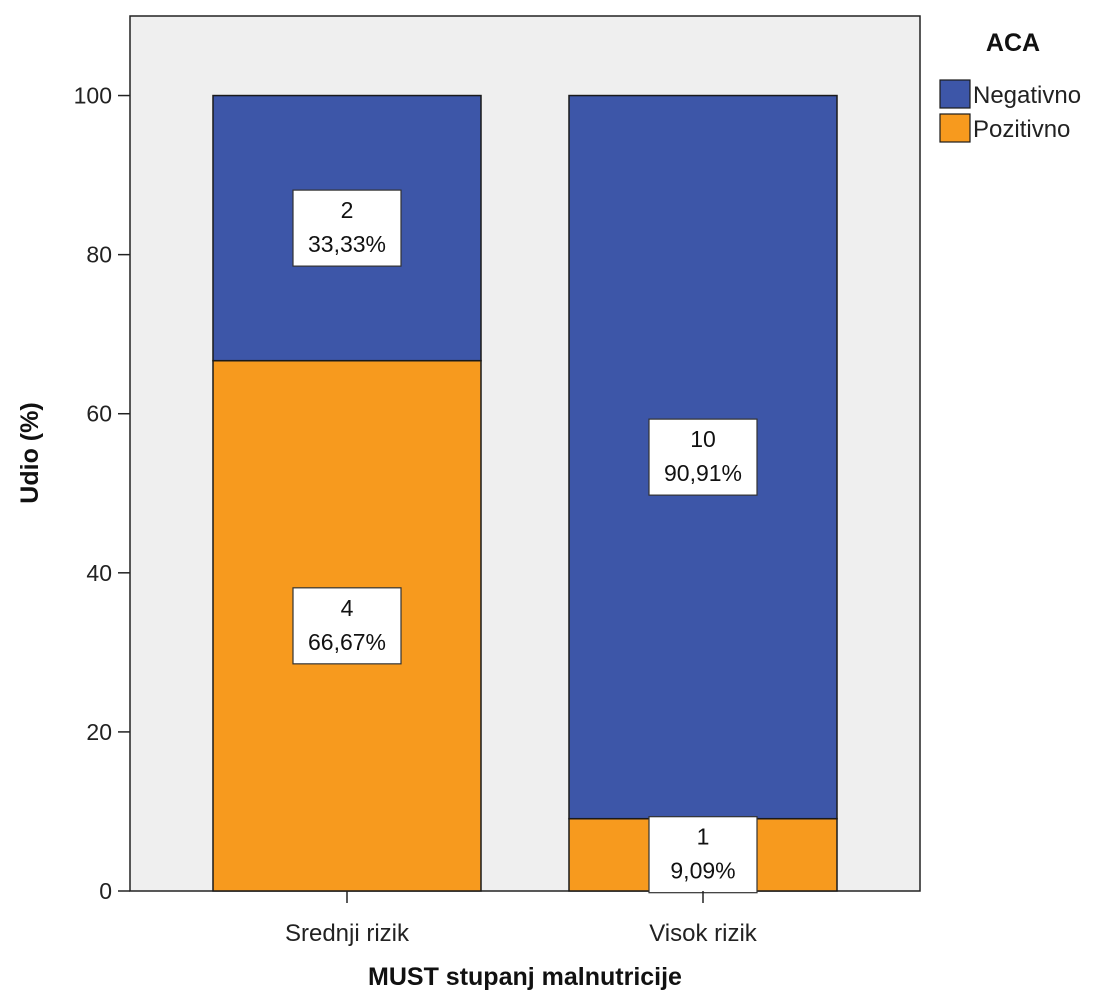 This screenshot has height=1001, width=1108. I want to click on y-tick-label-20: 20, so click(99, 732).